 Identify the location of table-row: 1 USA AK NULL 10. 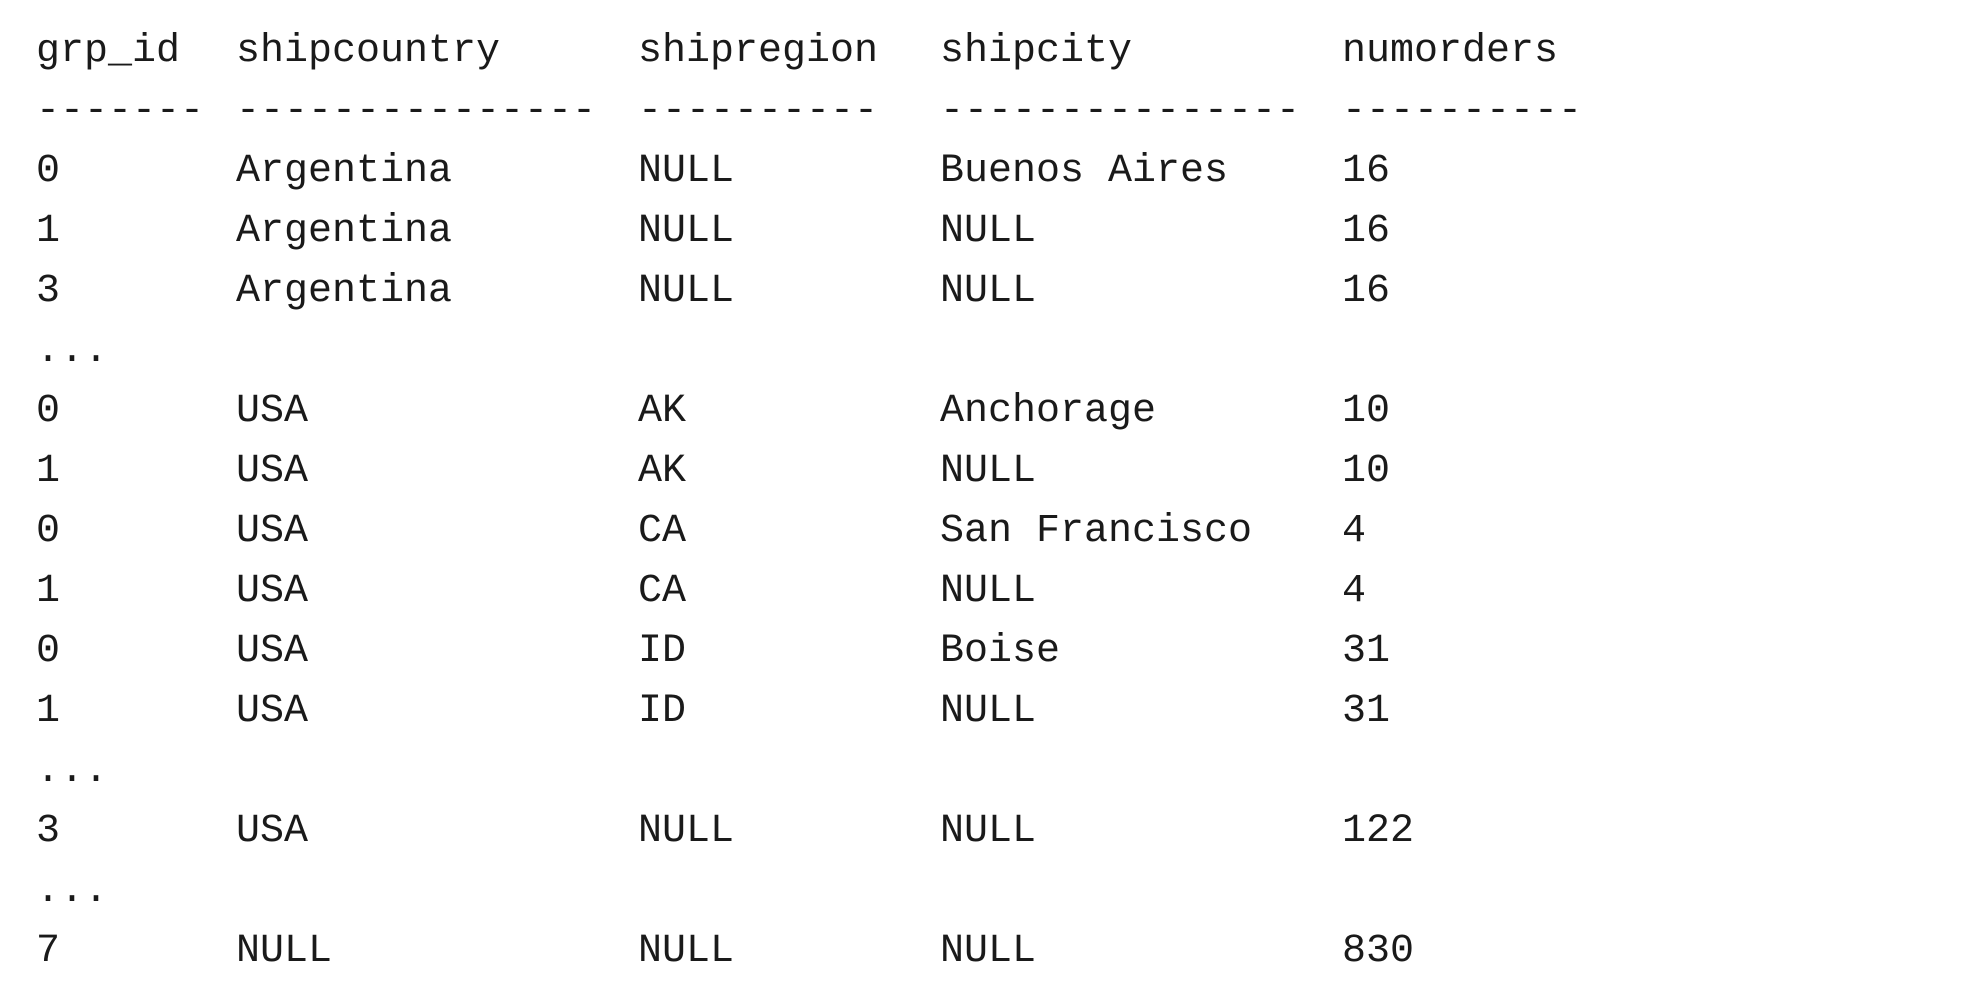
(986, 472).